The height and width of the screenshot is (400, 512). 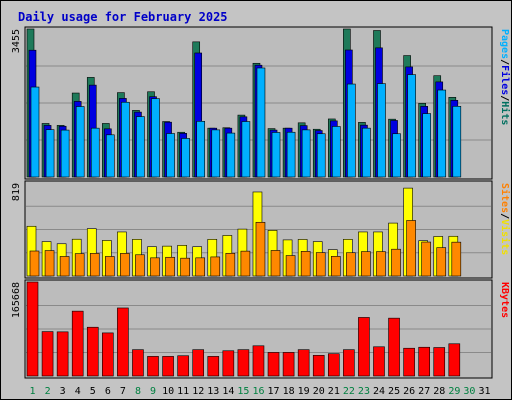 What do you see at coordinates (138, 391) in the screenshot?
I see `day-label-8: 8` at bounding box center [138, 391].